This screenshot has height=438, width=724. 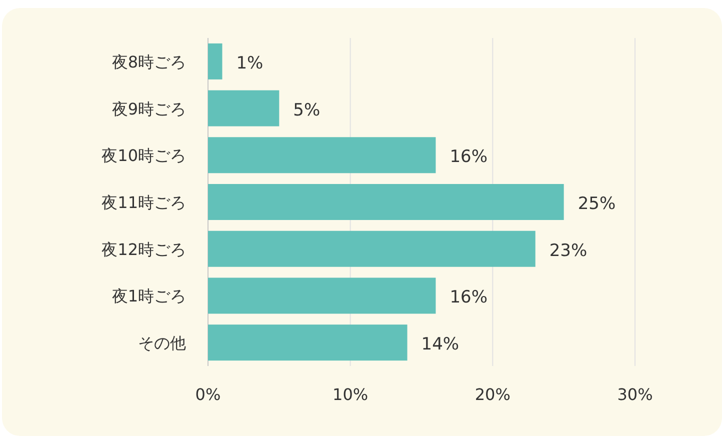 What do you see at coordinates (306, 110) in the screenshot?
I see `data-label: 5%` at bounding box center [306, 110].